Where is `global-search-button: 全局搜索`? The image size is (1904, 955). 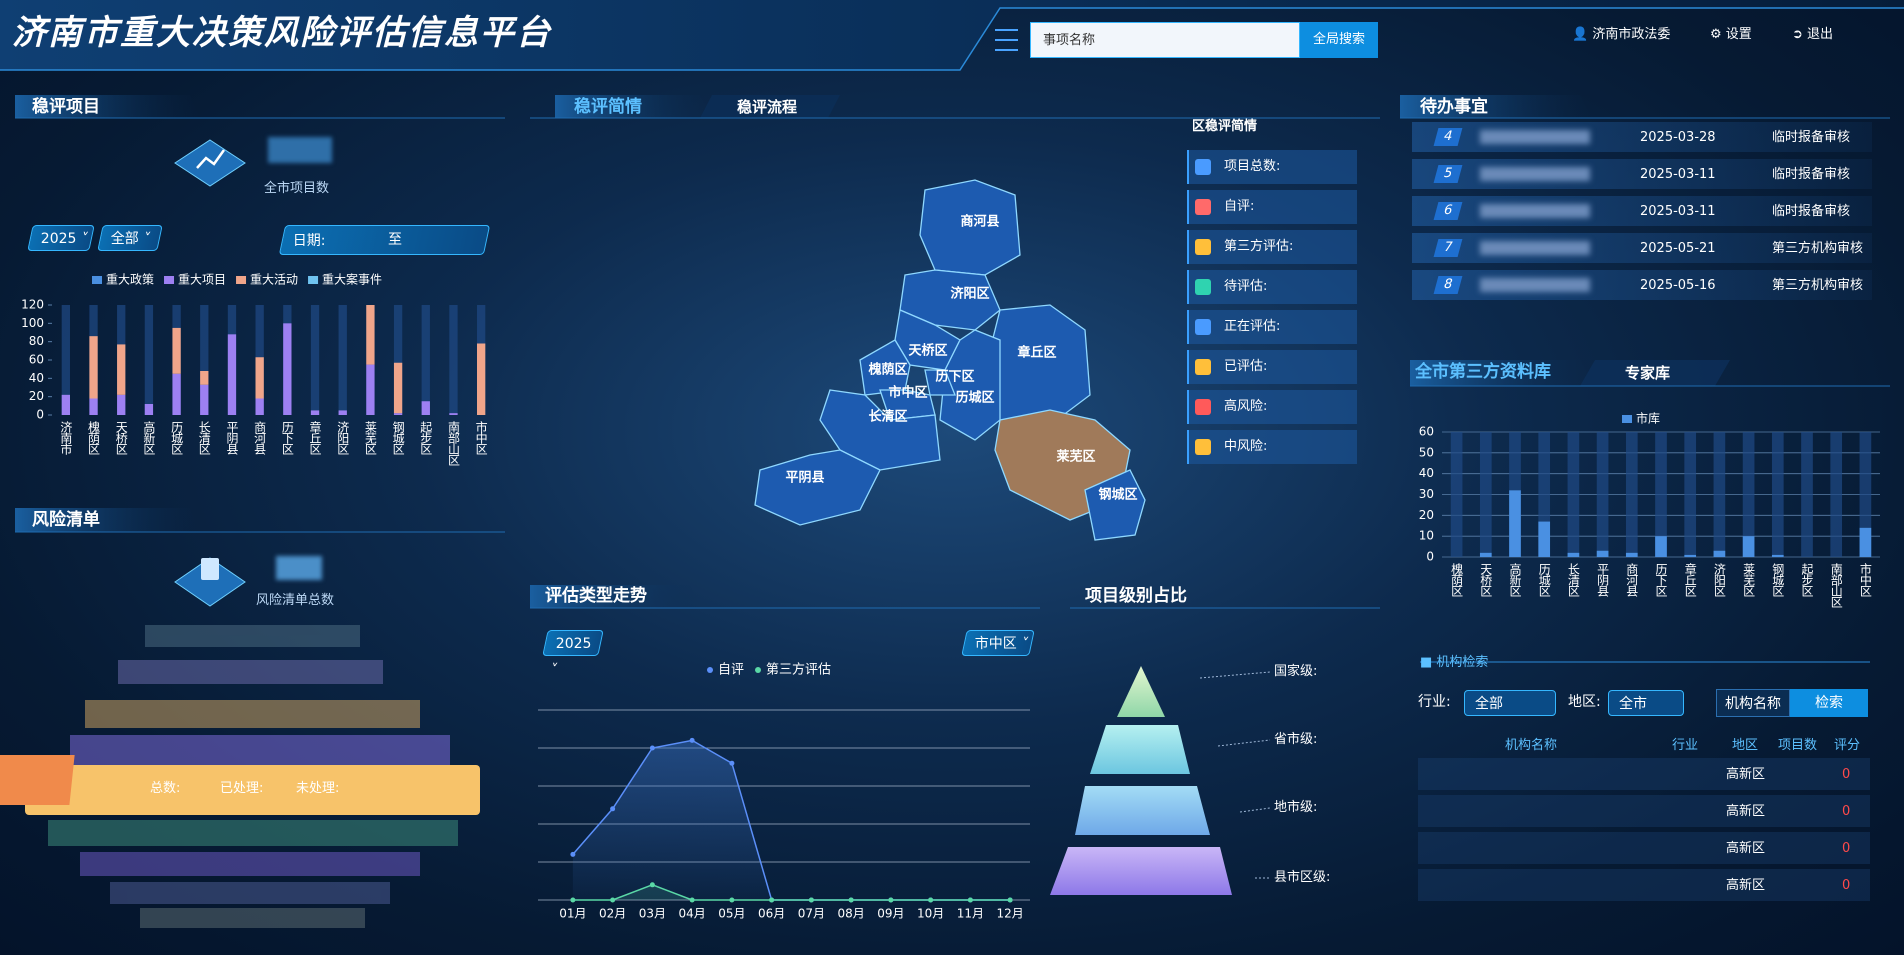
global-search-button: 全局搜索 is located at coordinates (1339, 40).